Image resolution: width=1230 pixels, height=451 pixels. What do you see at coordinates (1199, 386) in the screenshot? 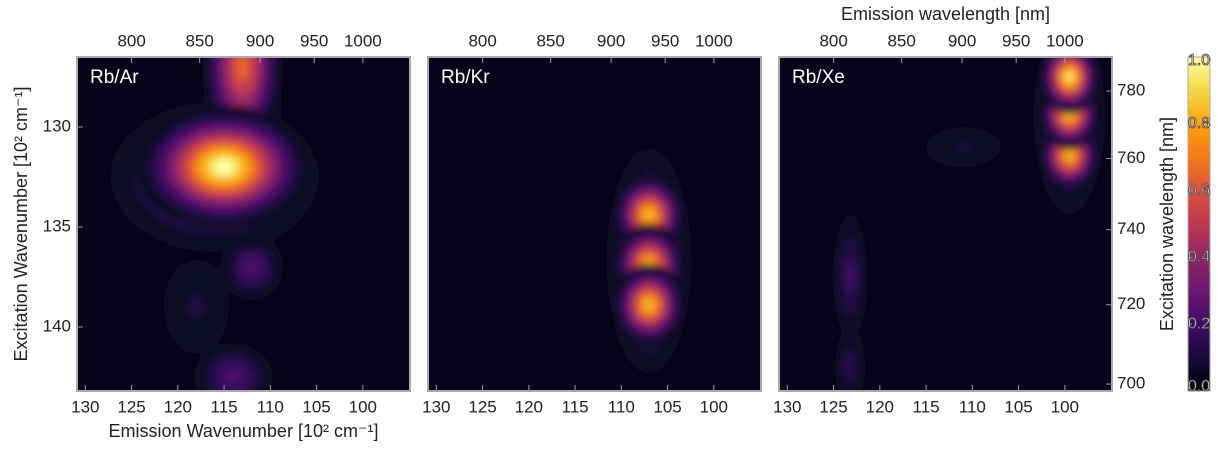
I see `colorbar-tick-label: 0.0` at bounding box center [1199, 386].